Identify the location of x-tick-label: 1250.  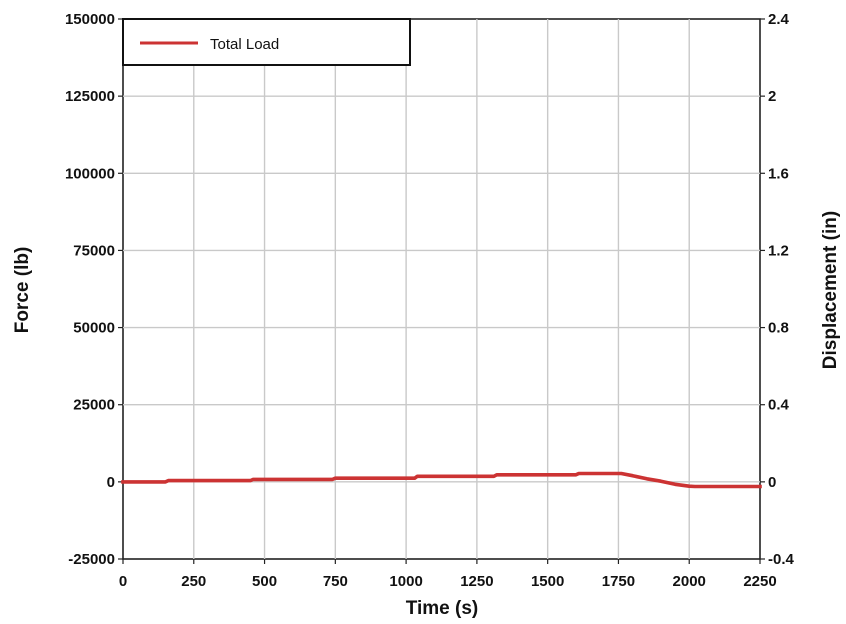
(476, 581).